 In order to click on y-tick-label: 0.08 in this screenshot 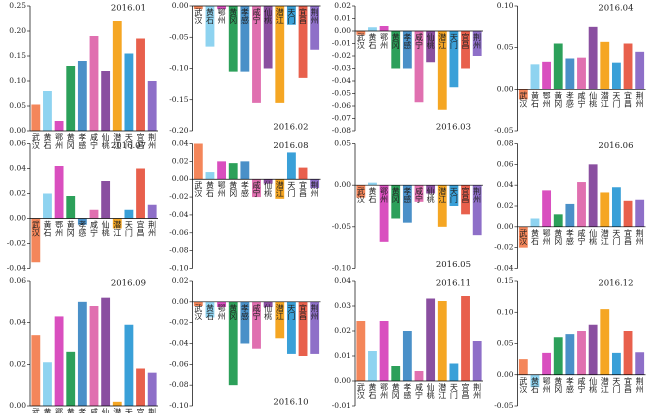, I will do `click(505, 143)`.